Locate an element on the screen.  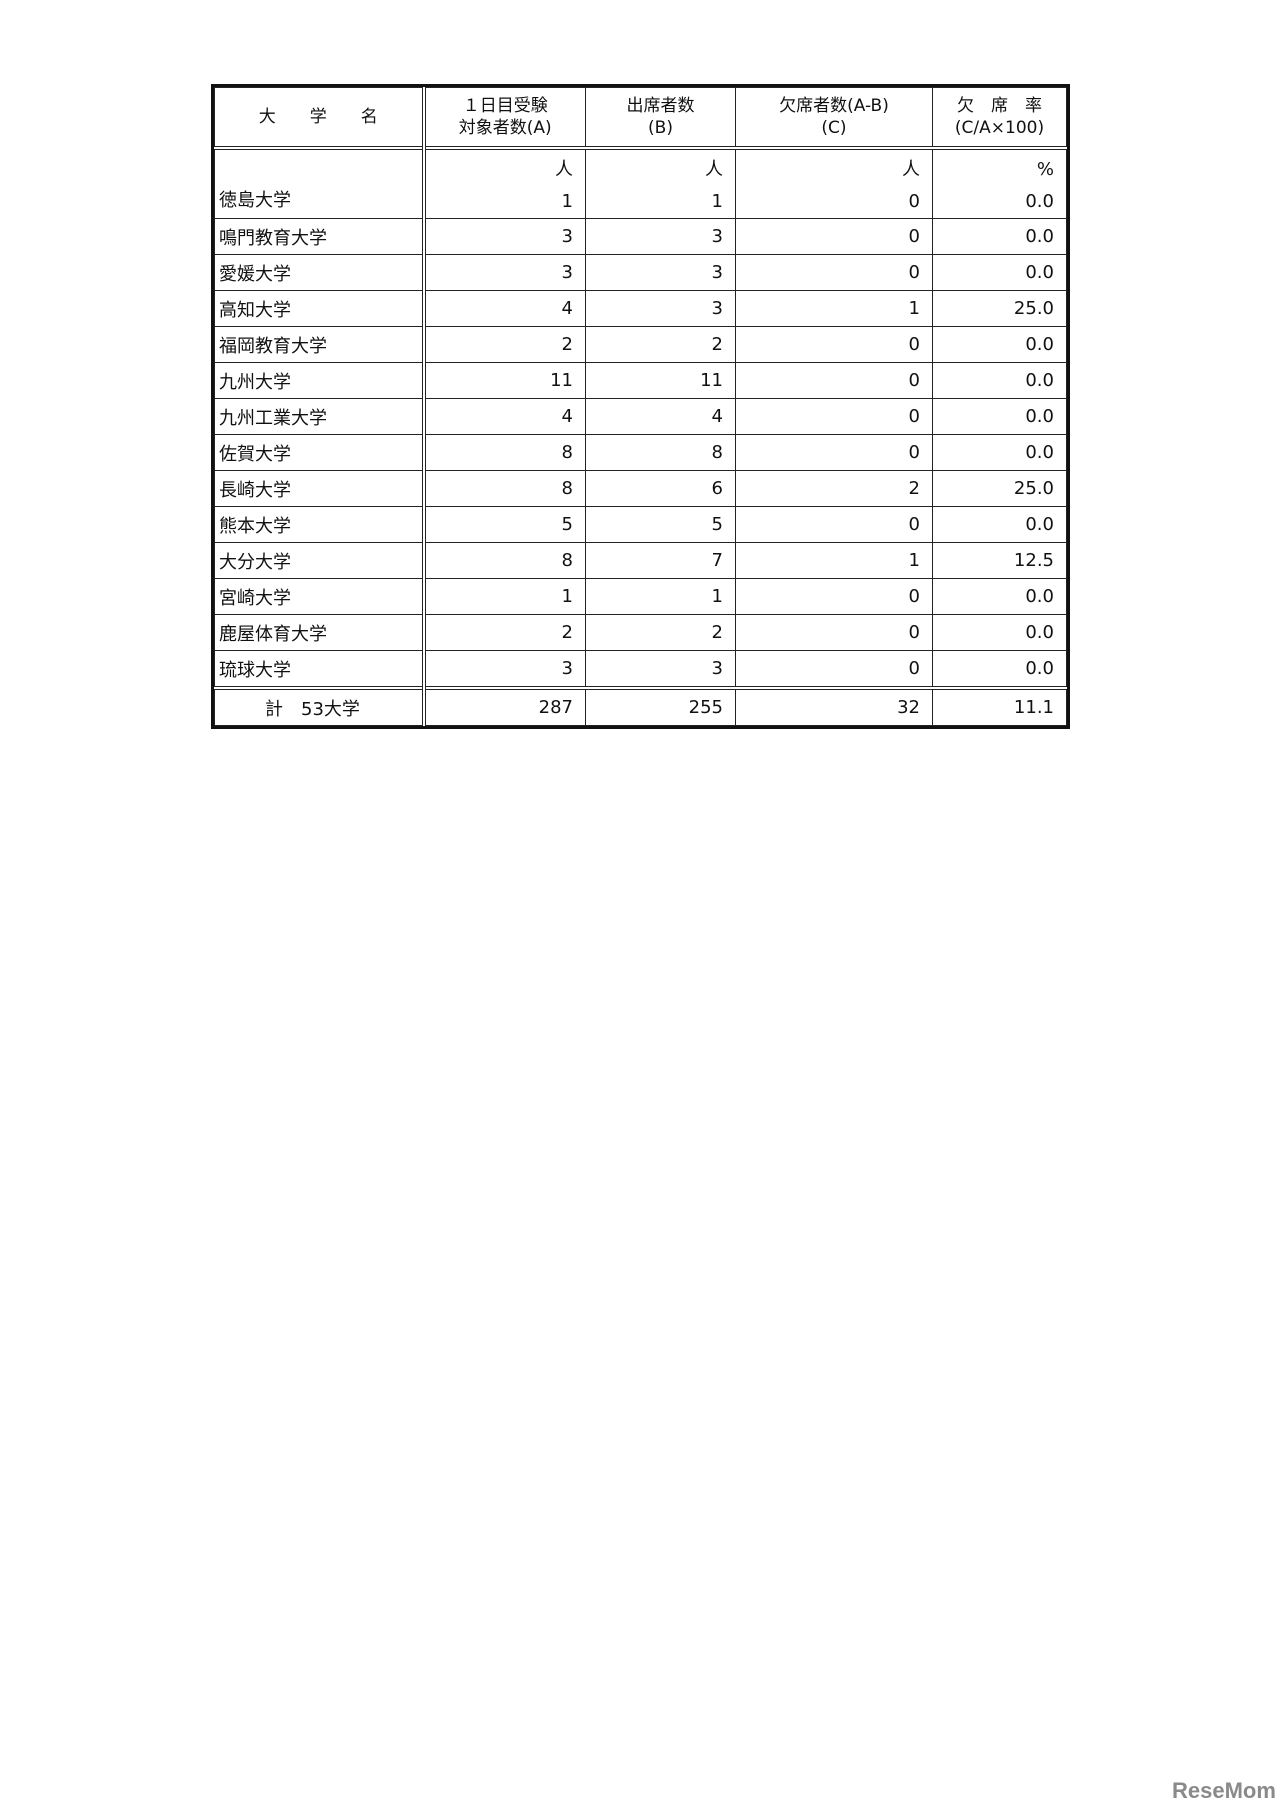
cell-text: 福岡教育大学 is located at coordinates (273, 346).